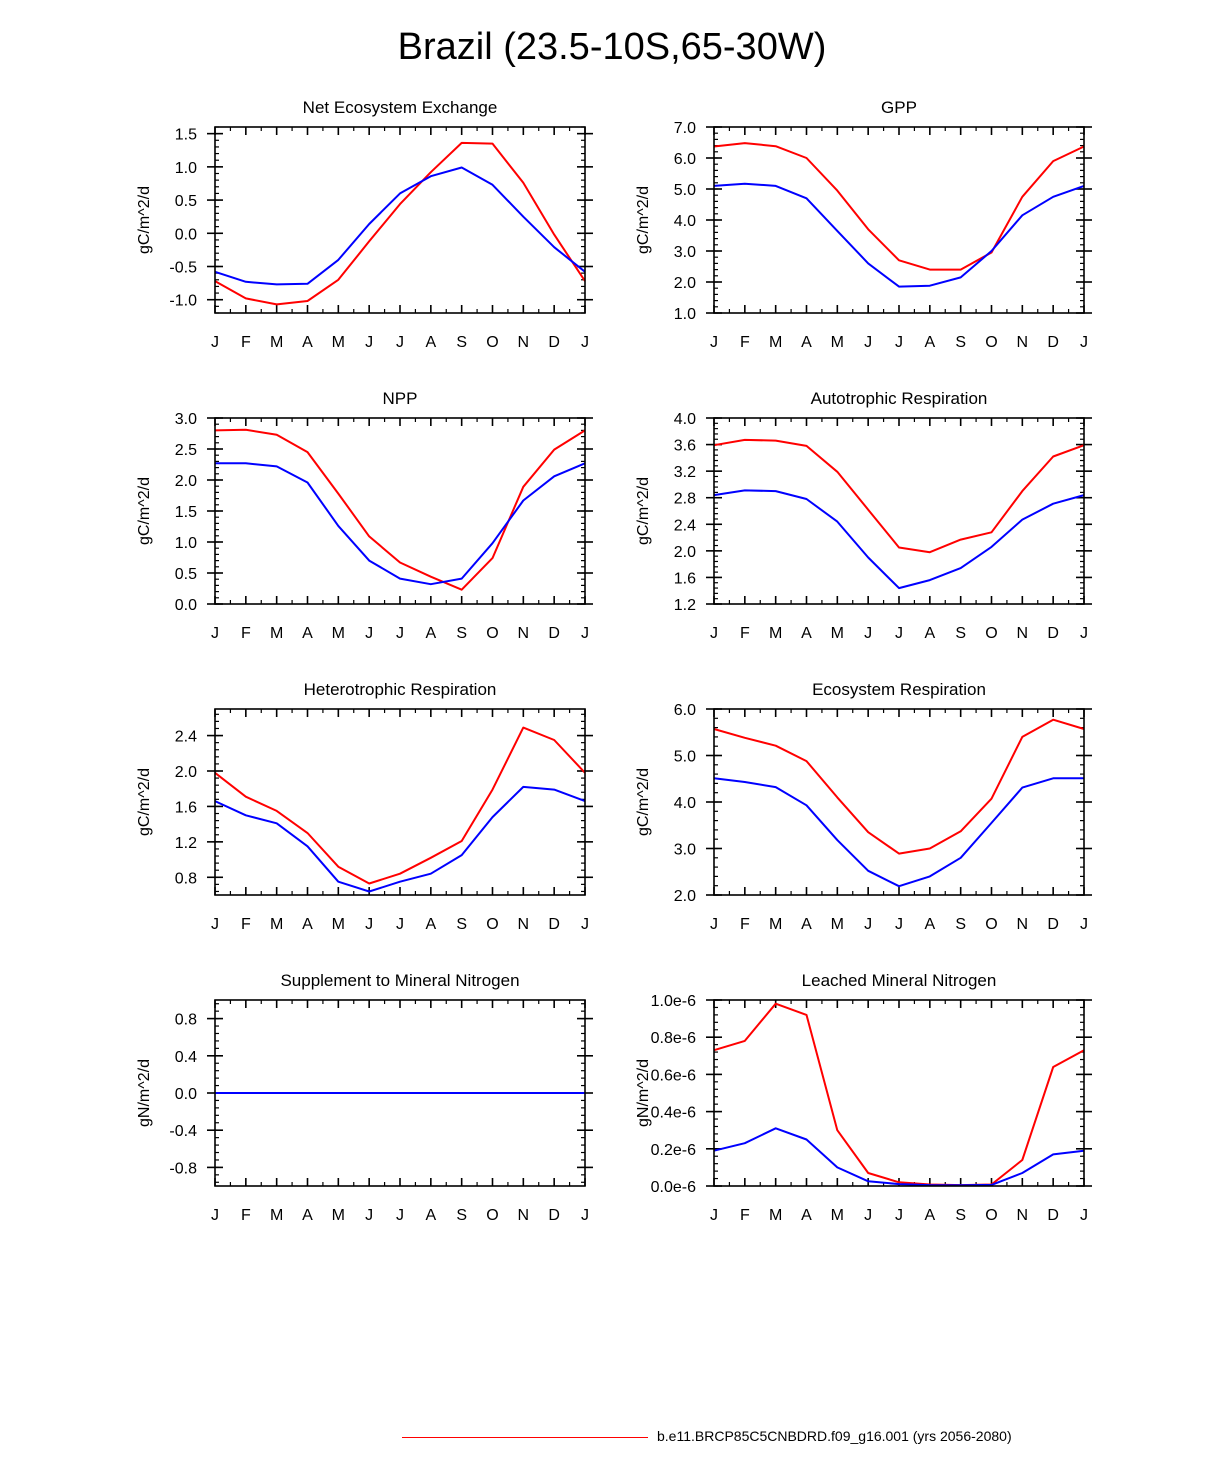 The image size is (1224, 1474). What do you see at coordinates (960, 1215) in the screenshot?
I see `x-tick-label: S` at bounding box center [960, 1215].